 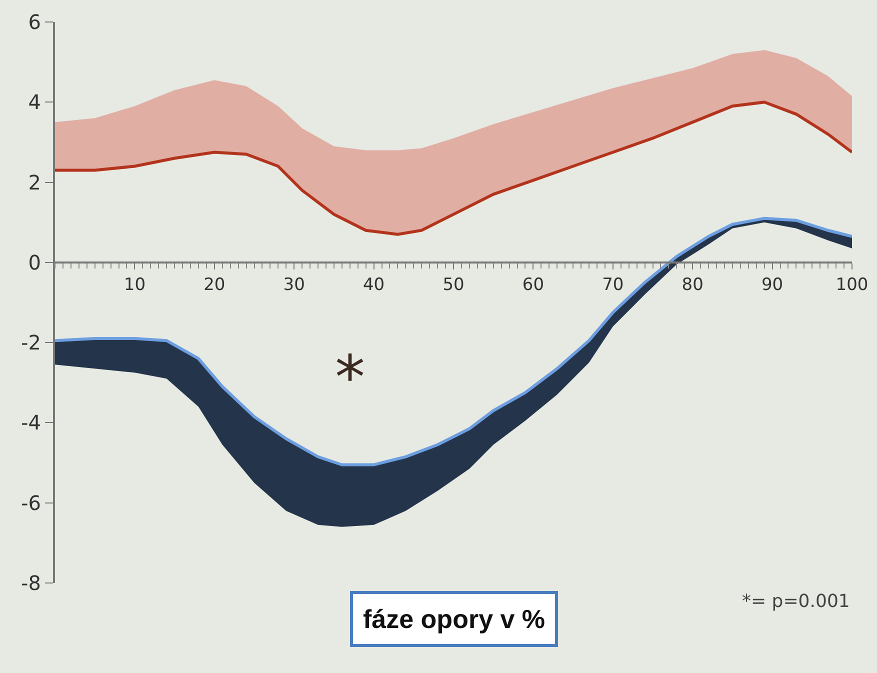 What do you see at coordinates (34, 182) in the screenshot?
I see `y-tick-label: 2` at bounding box center [34, 182].